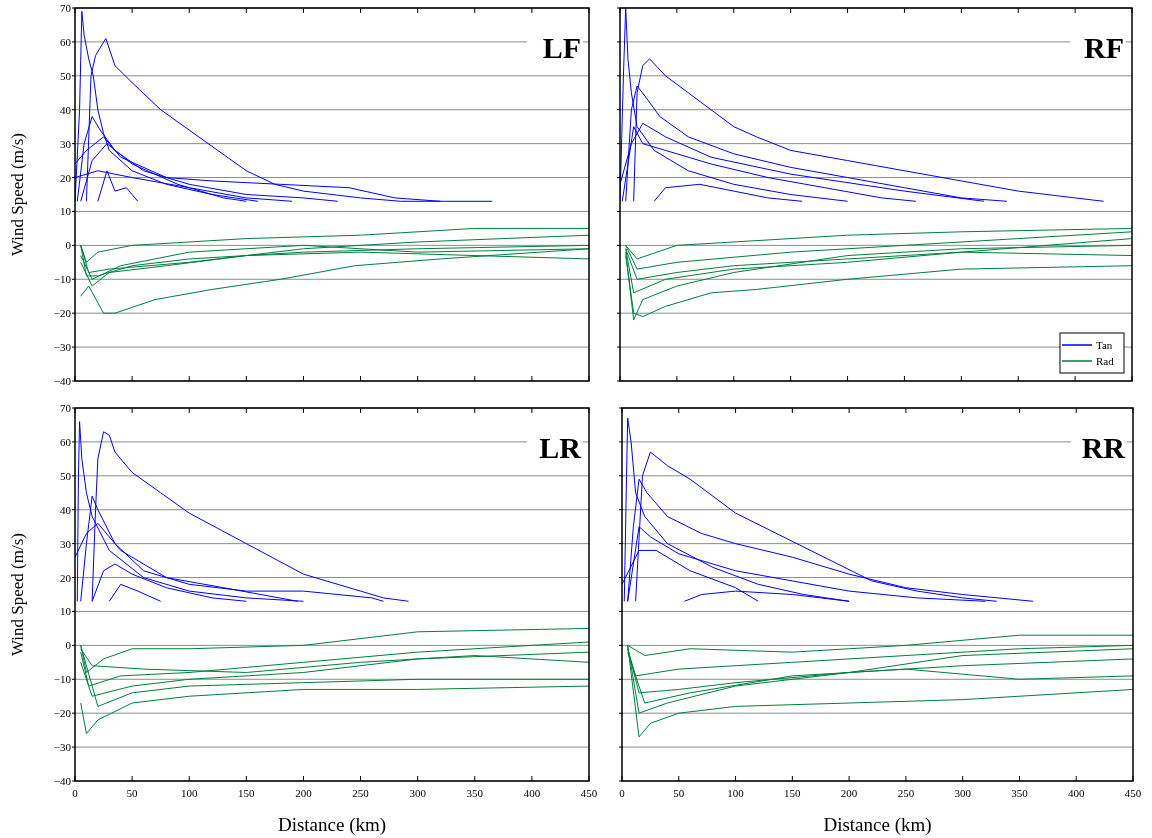  Describe the element at coordinates (622, 793) in the screenshot. I see `x-tick-label: 0` at that location.